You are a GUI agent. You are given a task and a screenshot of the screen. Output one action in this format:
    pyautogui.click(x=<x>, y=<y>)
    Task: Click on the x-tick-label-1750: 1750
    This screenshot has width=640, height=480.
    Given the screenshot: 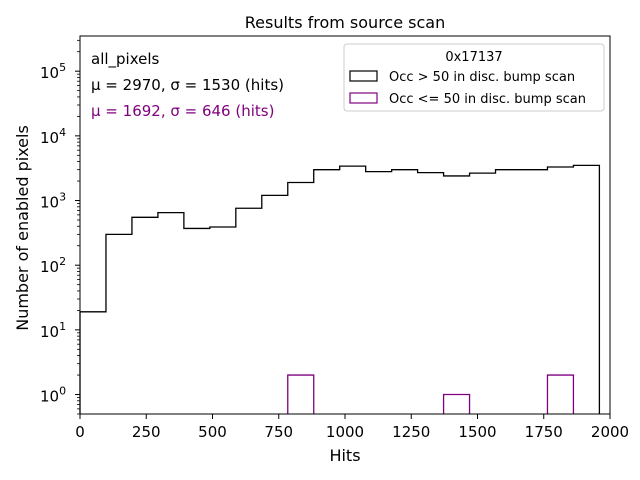 What is the action you would take?
    pyautogui.click(x=544, y=432)
    